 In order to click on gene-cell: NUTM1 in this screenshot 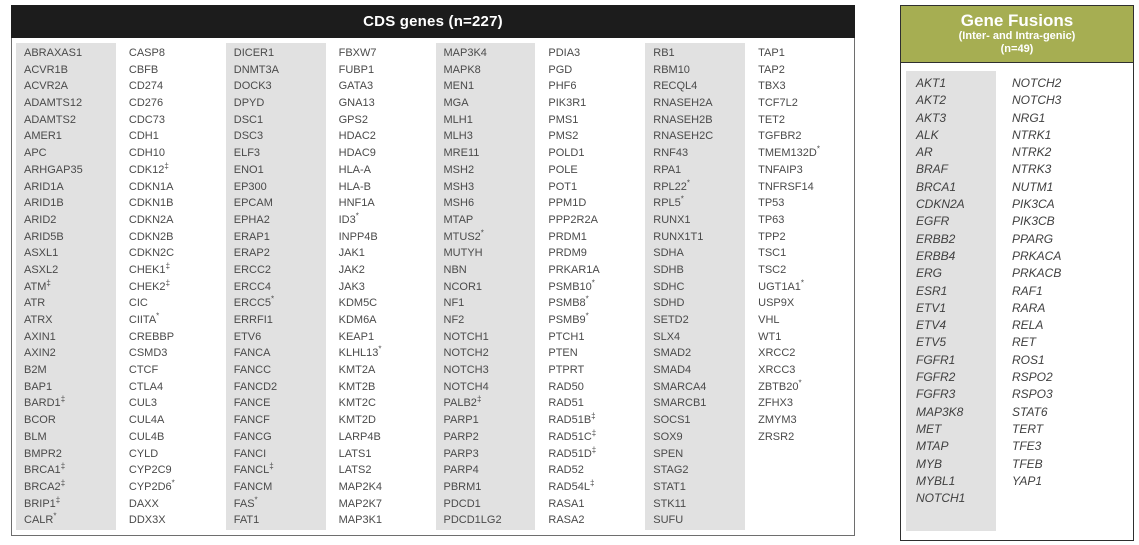, I will do `click(1033, 186)`.